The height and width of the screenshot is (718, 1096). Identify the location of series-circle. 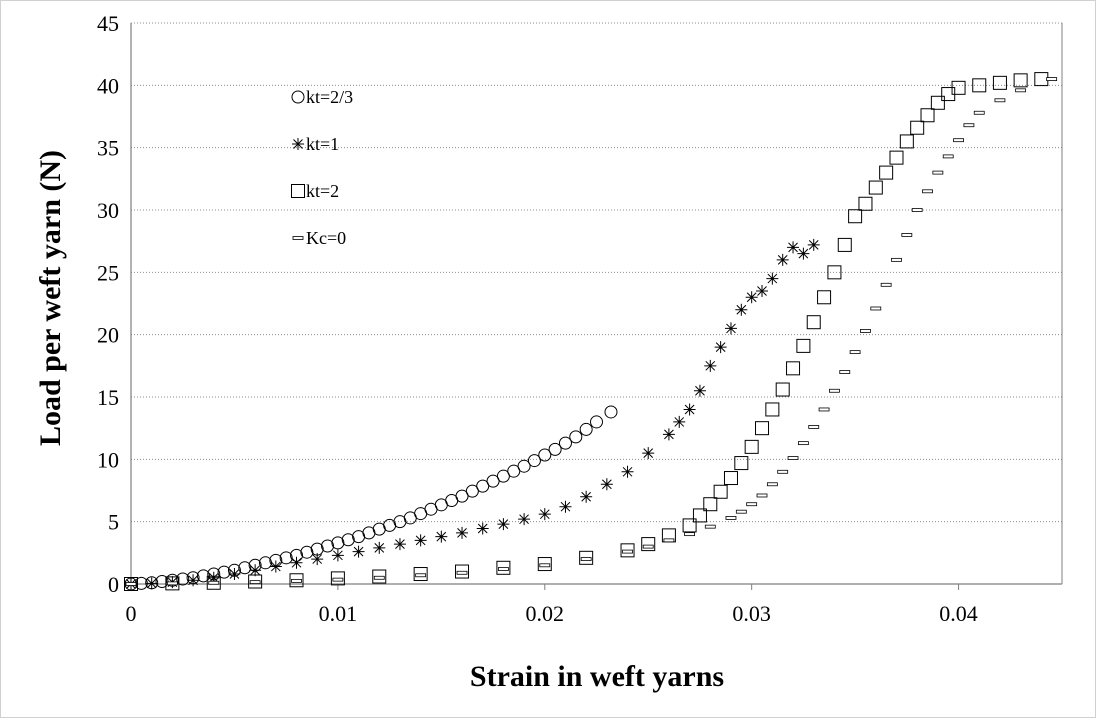
(371, 498).